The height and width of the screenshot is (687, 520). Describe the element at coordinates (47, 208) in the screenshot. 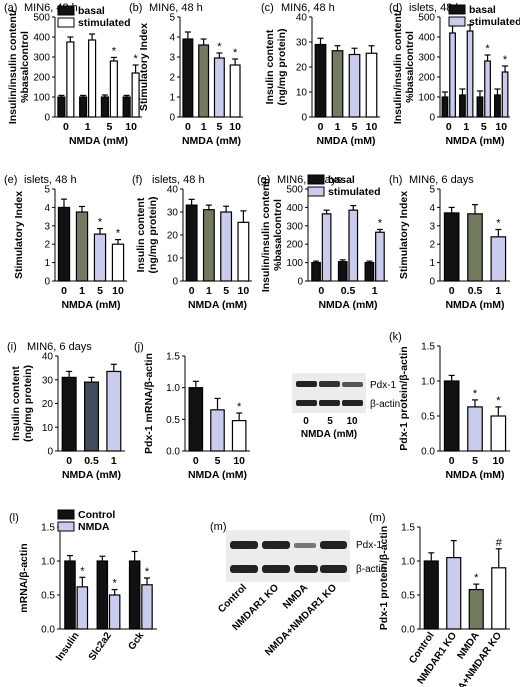

I see `y-tick-label: 4` at that location.